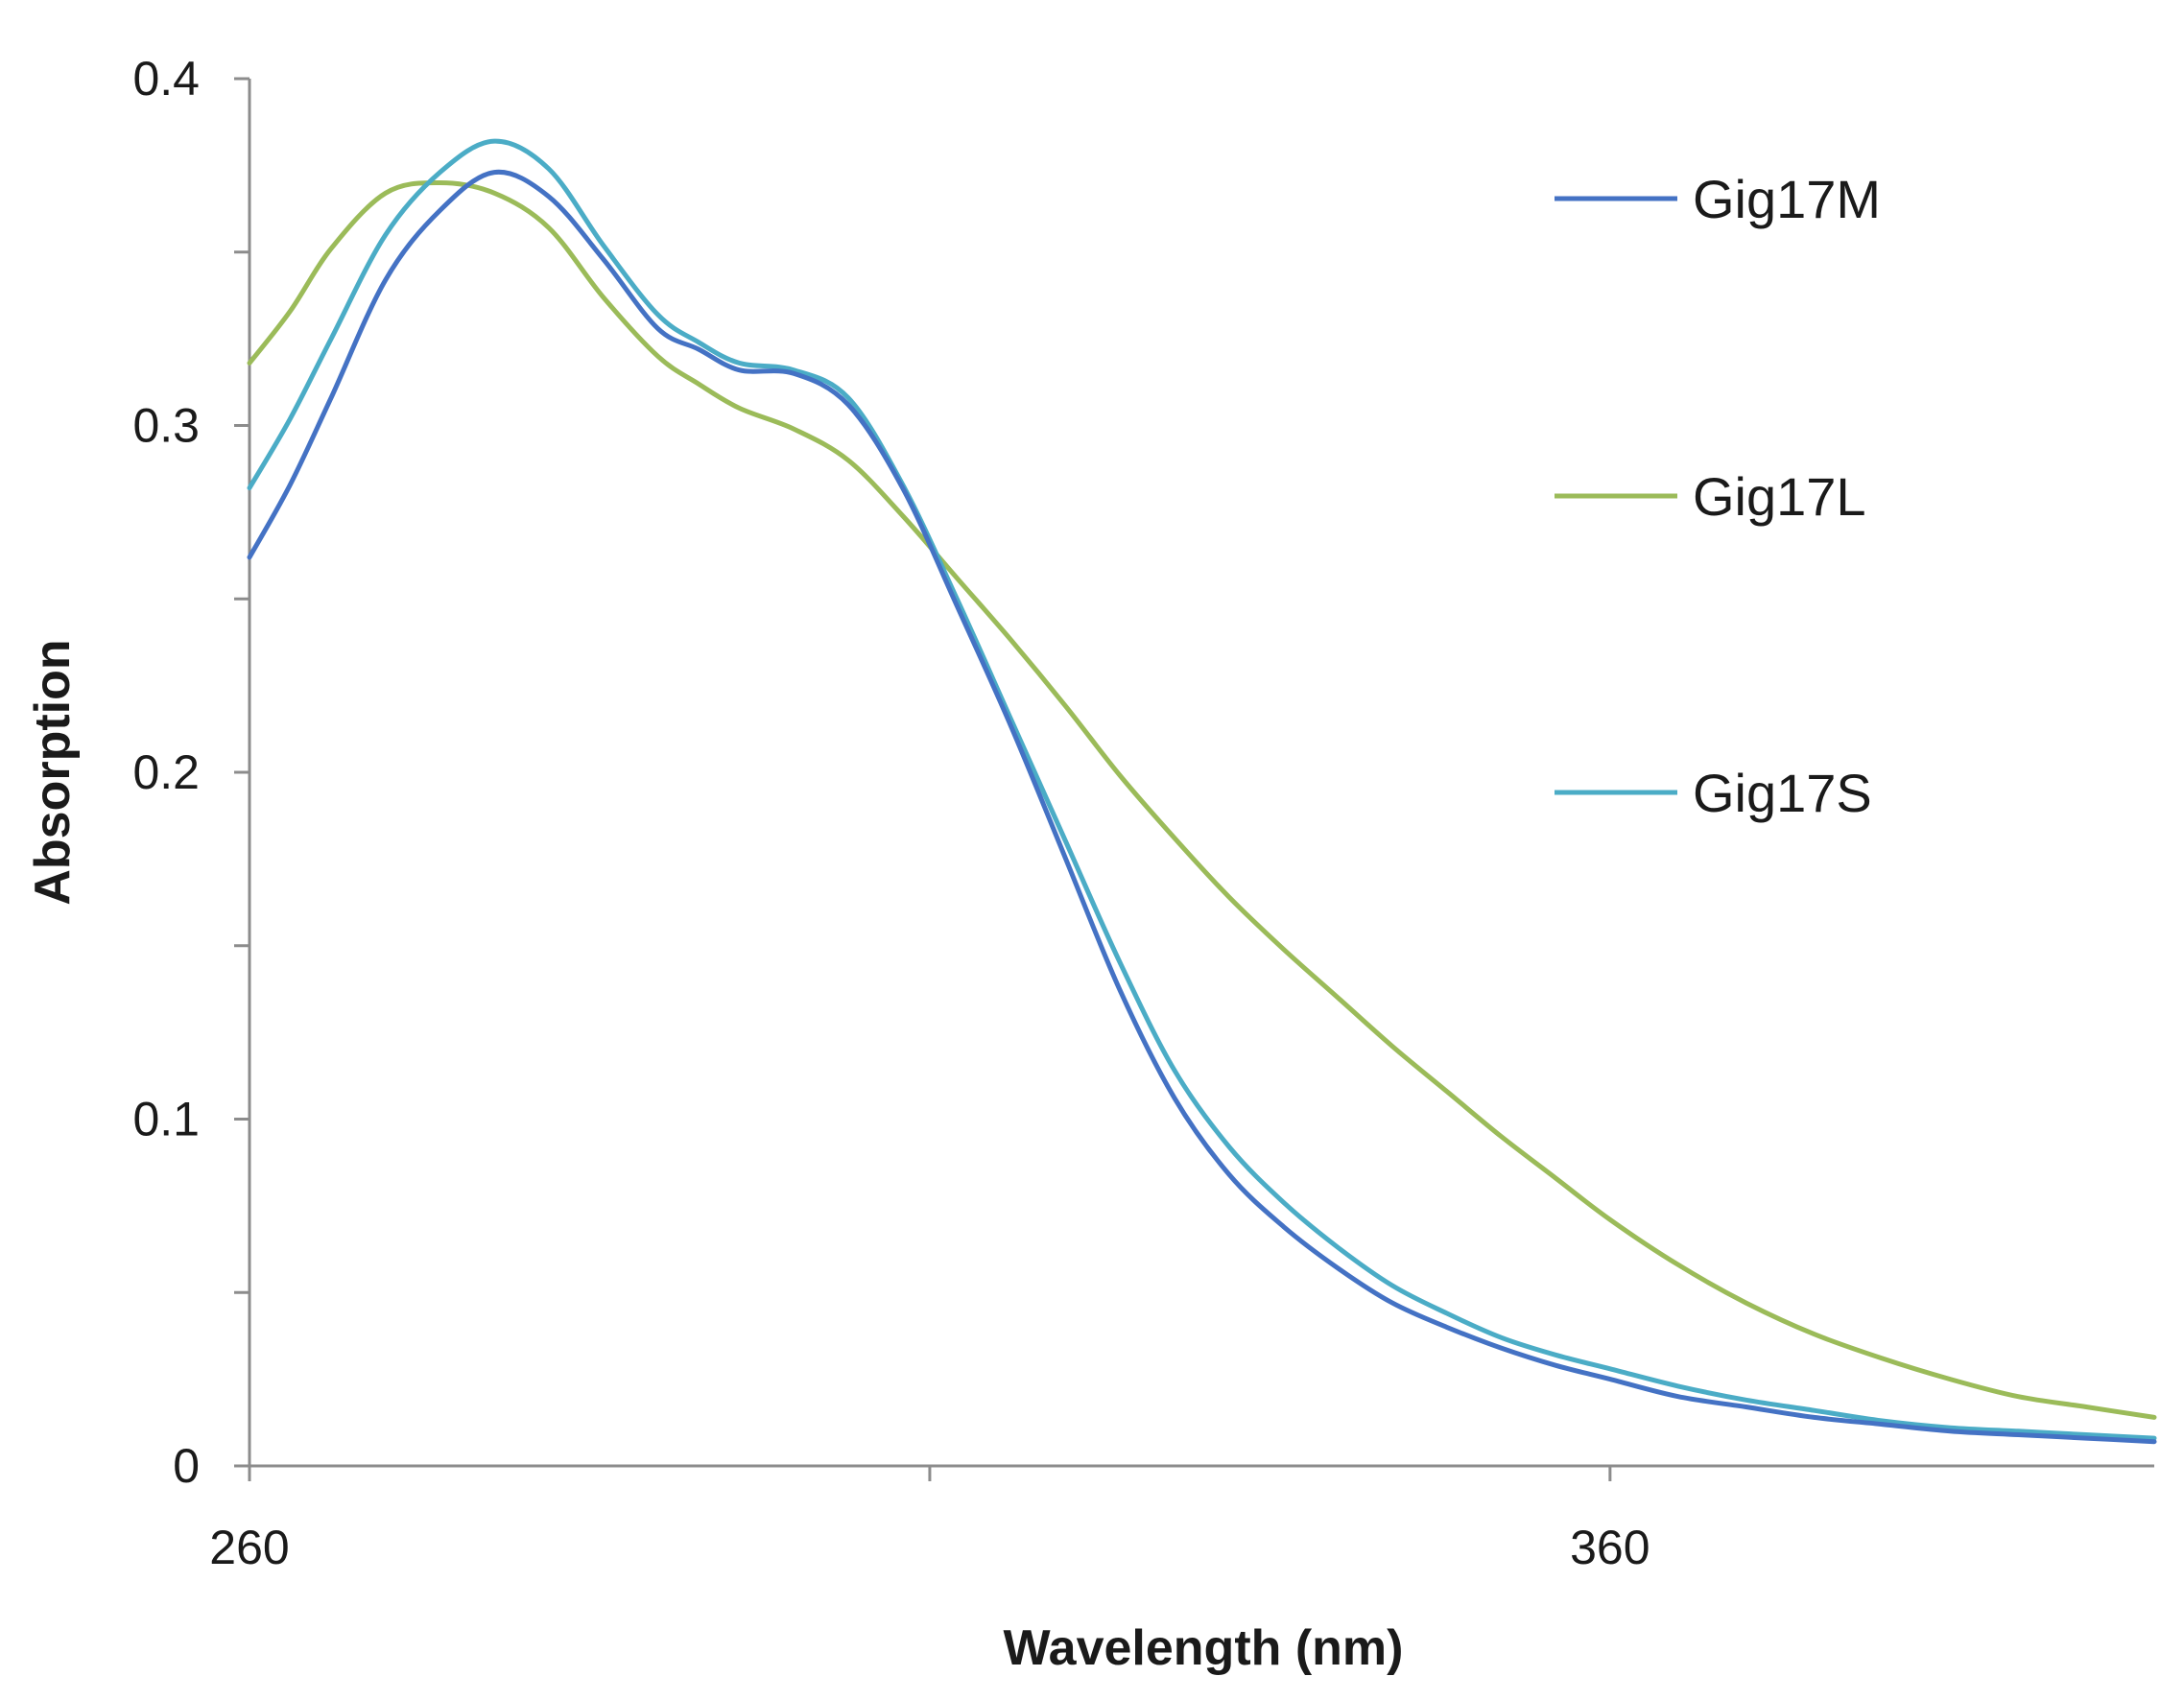 The width and height of the screenshot is (2184, 1700). What do you see at coordinates (249, 1547) in the screenshot?
I see `x-tick-label: 260` at bounding box center [249, 1547].